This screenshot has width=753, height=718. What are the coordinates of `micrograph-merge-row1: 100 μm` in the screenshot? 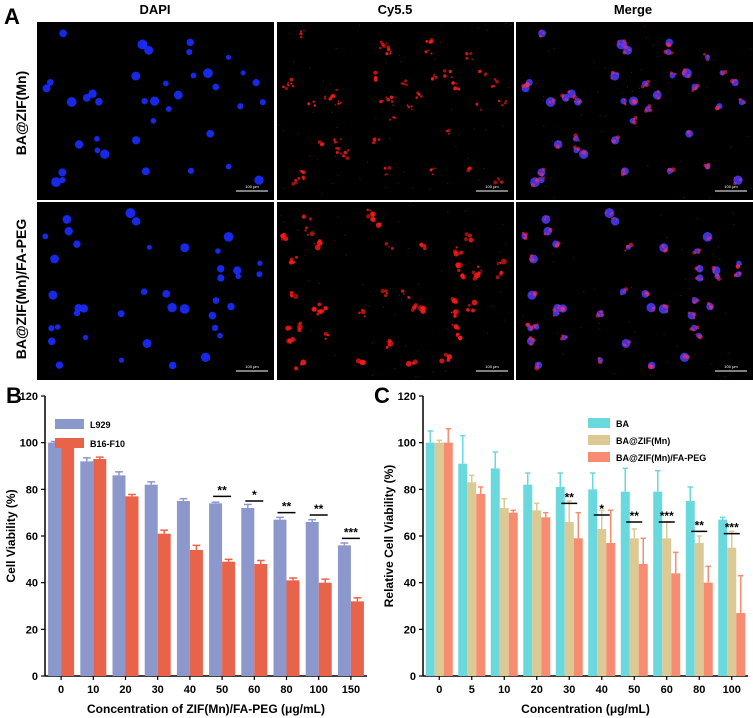 It's located at (634, 111).